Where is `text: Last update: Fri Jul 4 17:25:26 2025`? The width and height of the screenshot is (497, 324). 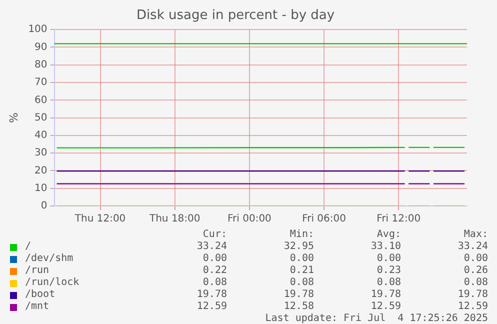 text: Last update: Fri Jul 4 17:25:26 2025 is located at coordinates (376, 318).